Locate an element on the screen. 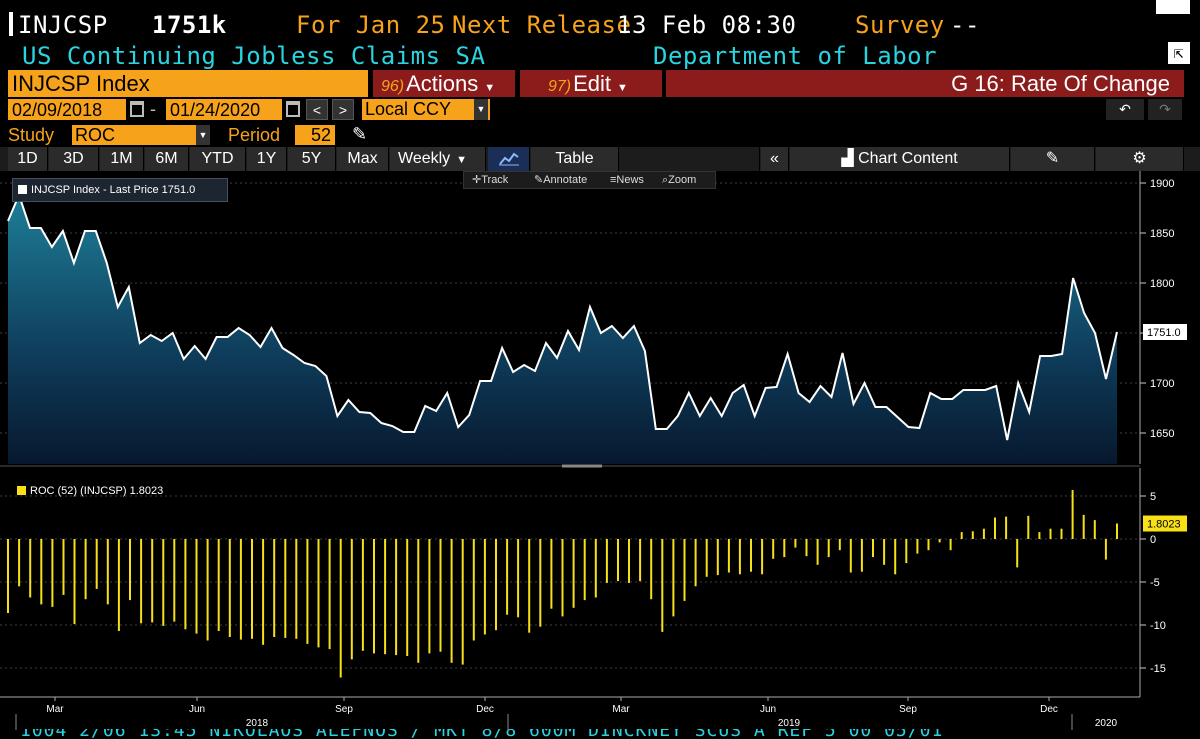 This screenshot has height=739, width=1200. range-3d: 3D is located at coordinates (74, 159).